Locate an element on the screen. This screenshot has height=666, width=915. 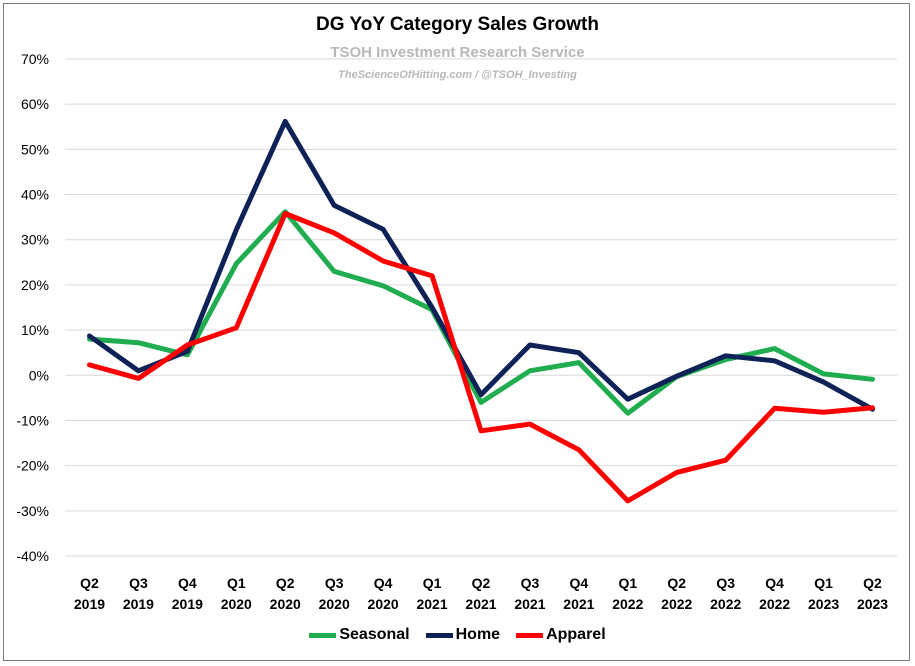
y-tick-label: 30% is located at coordinates (35, 240).